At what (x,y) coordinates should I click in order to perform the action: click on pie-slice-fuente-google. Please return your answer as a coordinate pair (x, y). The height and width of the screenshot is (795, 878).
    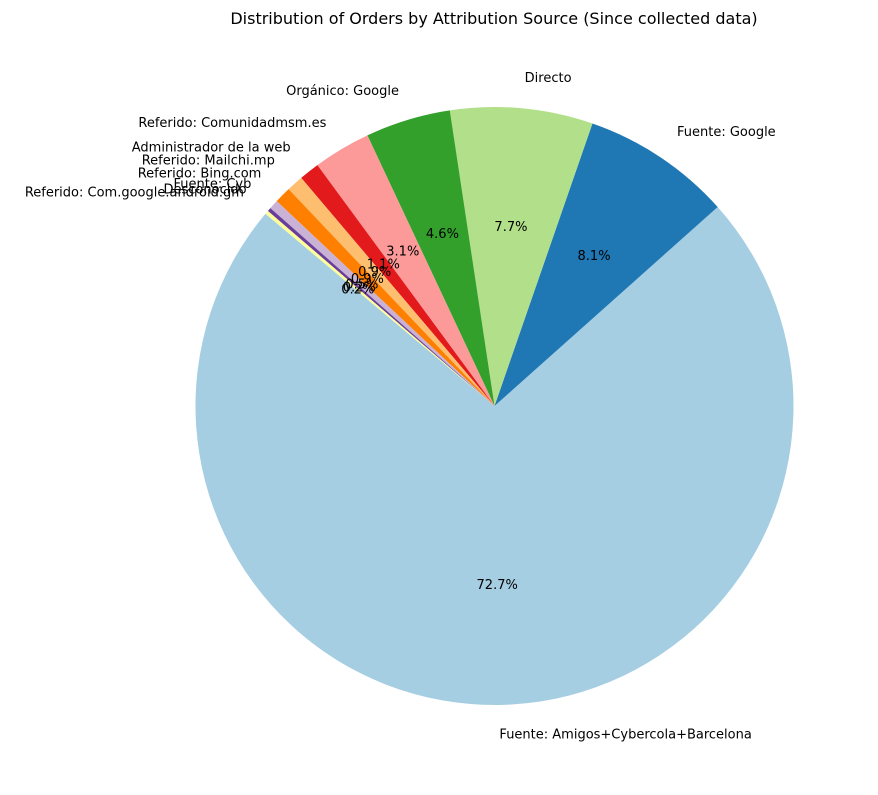
    Looking at the image, I should click on (606, 264).